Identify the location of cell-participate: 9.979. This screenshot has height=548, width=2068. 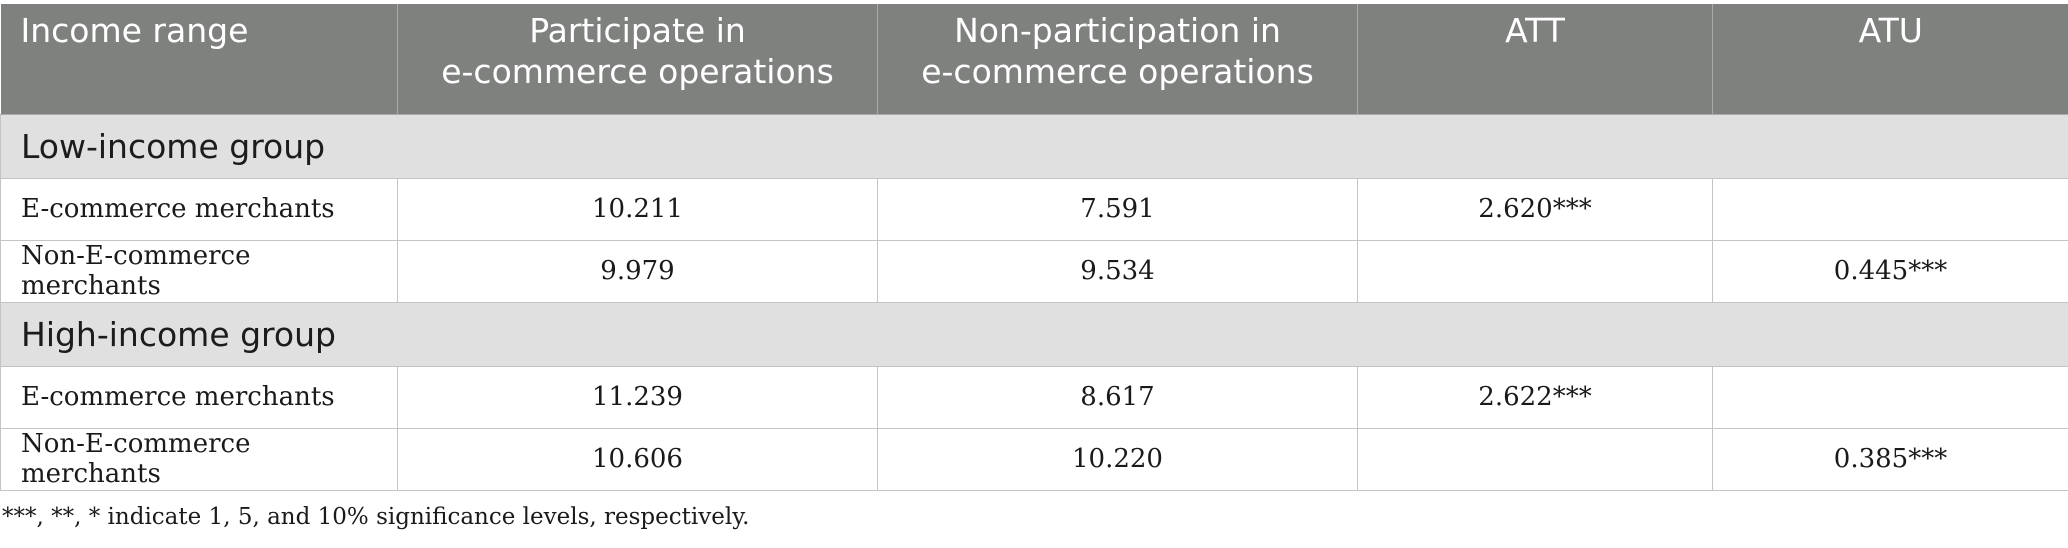
(637, 271).